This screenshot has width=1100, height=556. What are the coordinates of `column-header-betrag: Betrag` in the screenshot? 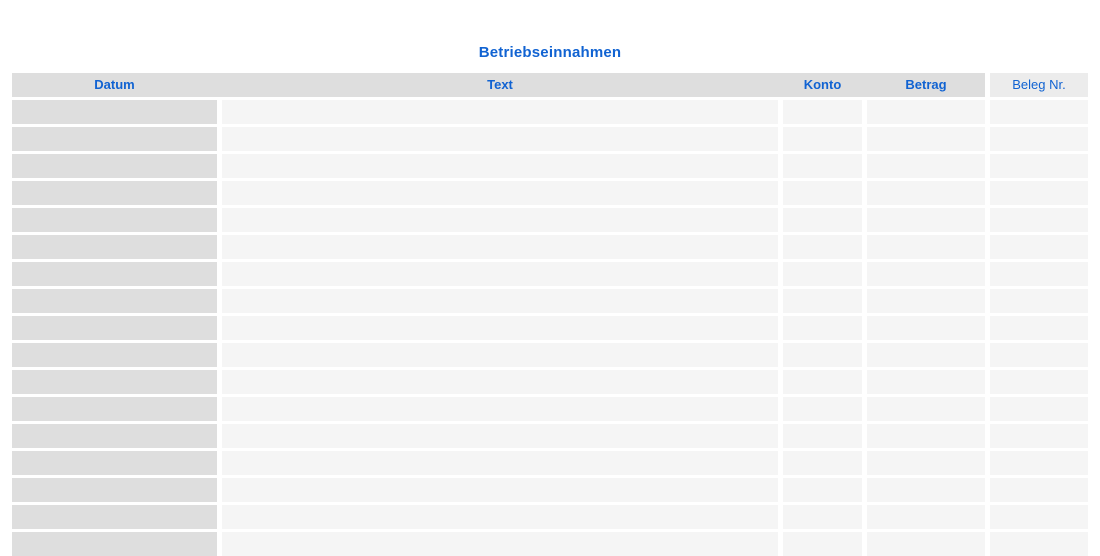 It's located at (926, 84).